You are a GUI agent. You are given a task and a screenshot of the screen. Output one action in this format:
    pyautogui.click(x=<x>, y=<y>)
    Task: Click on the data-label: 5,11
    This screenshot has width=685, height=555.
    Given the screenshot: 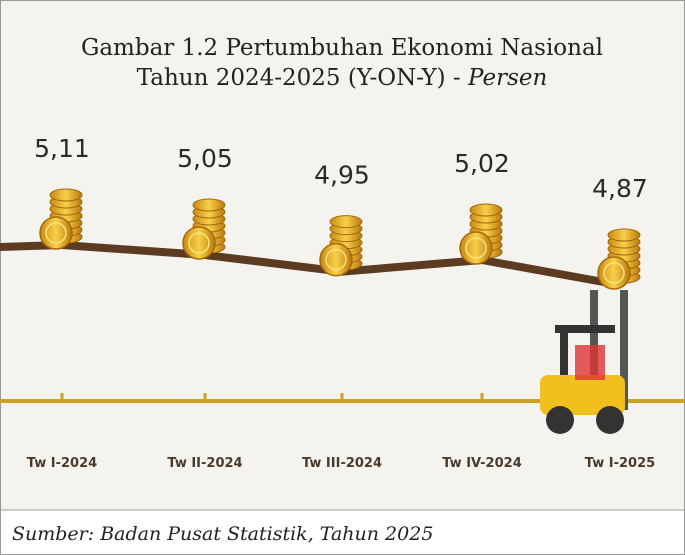 What is the action you would take?
    pyautogui.click(x=62, y=148)
    